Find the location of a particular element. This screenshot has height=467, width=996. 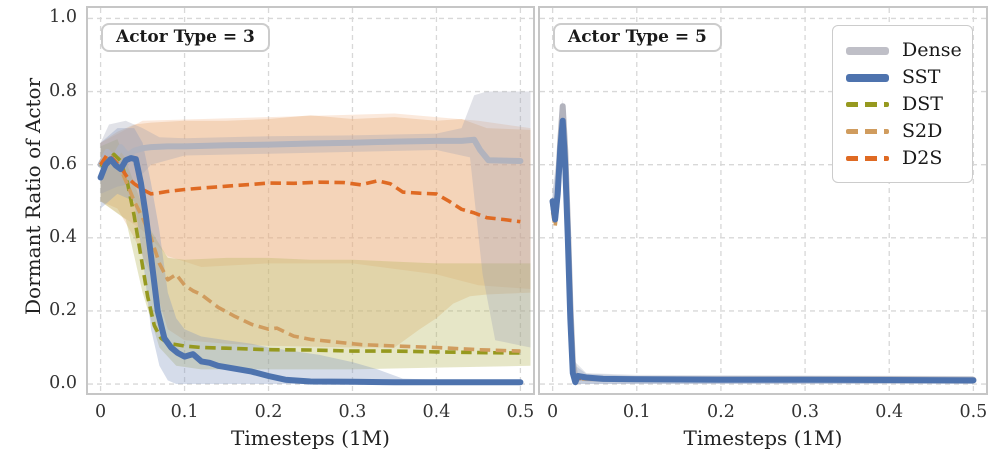

x-axis-label-right: Timesteps (1M) is located at coordinates (763, 438).